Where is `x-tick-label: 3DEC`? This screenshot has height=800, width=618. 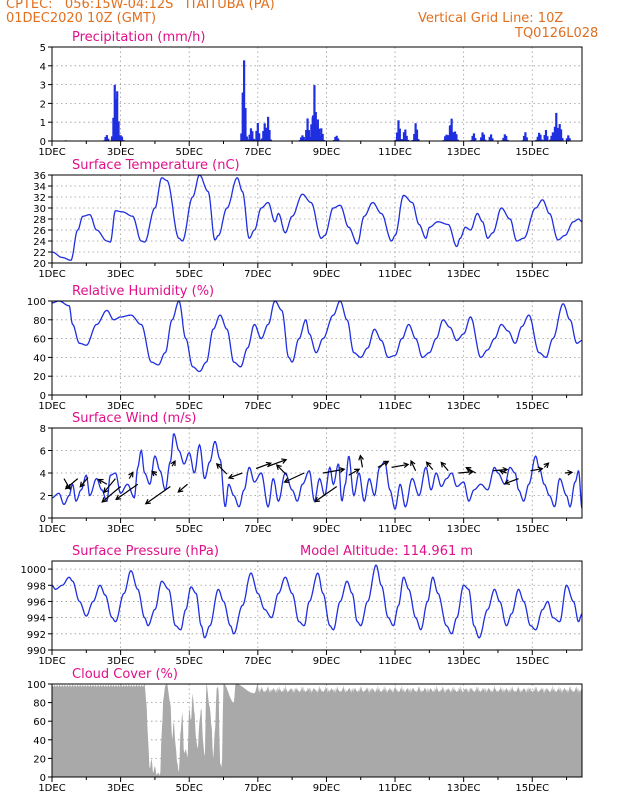 x-tick-label: 3DEC is located at coordinates (120, 152).